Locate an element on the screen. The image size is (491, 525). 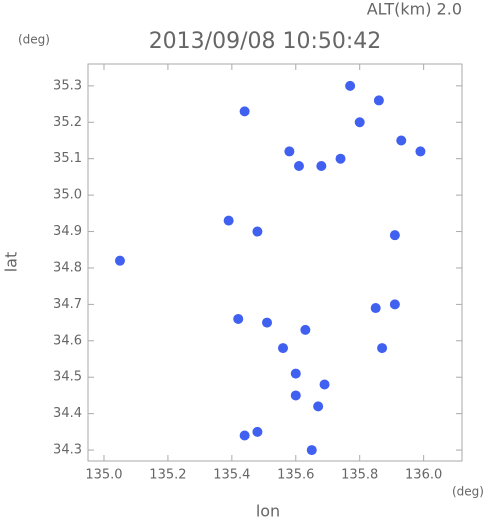
y-tick-label: 34.8 is located at coordinates (67, 267).